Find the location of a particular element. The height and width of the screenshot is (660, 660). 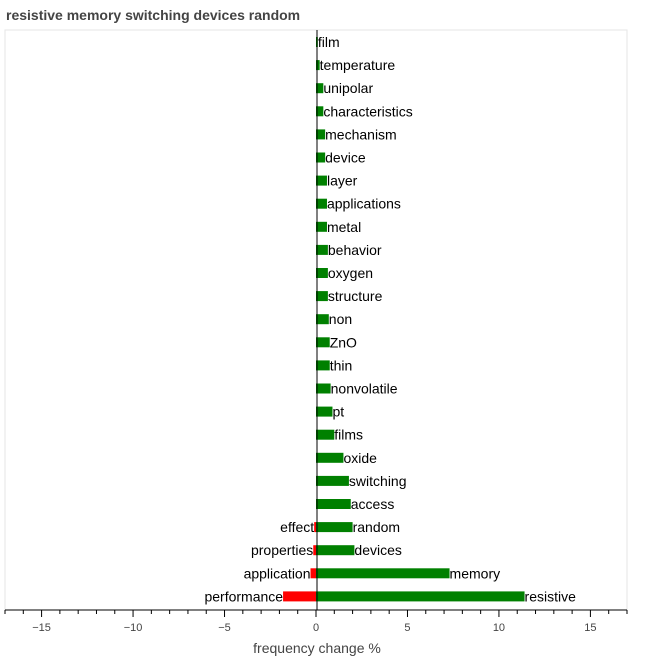

bar-layer is located at coordinates (321, 180).